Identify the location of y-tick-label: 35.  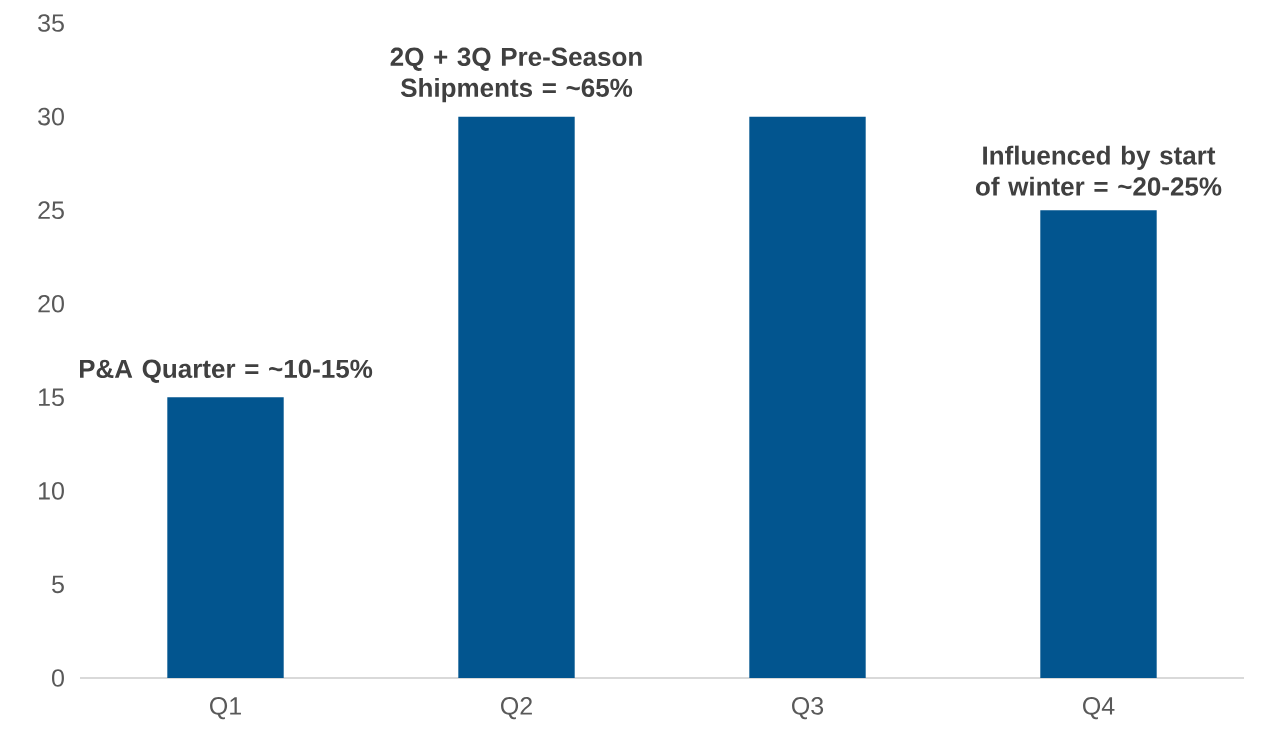
(51, 23).